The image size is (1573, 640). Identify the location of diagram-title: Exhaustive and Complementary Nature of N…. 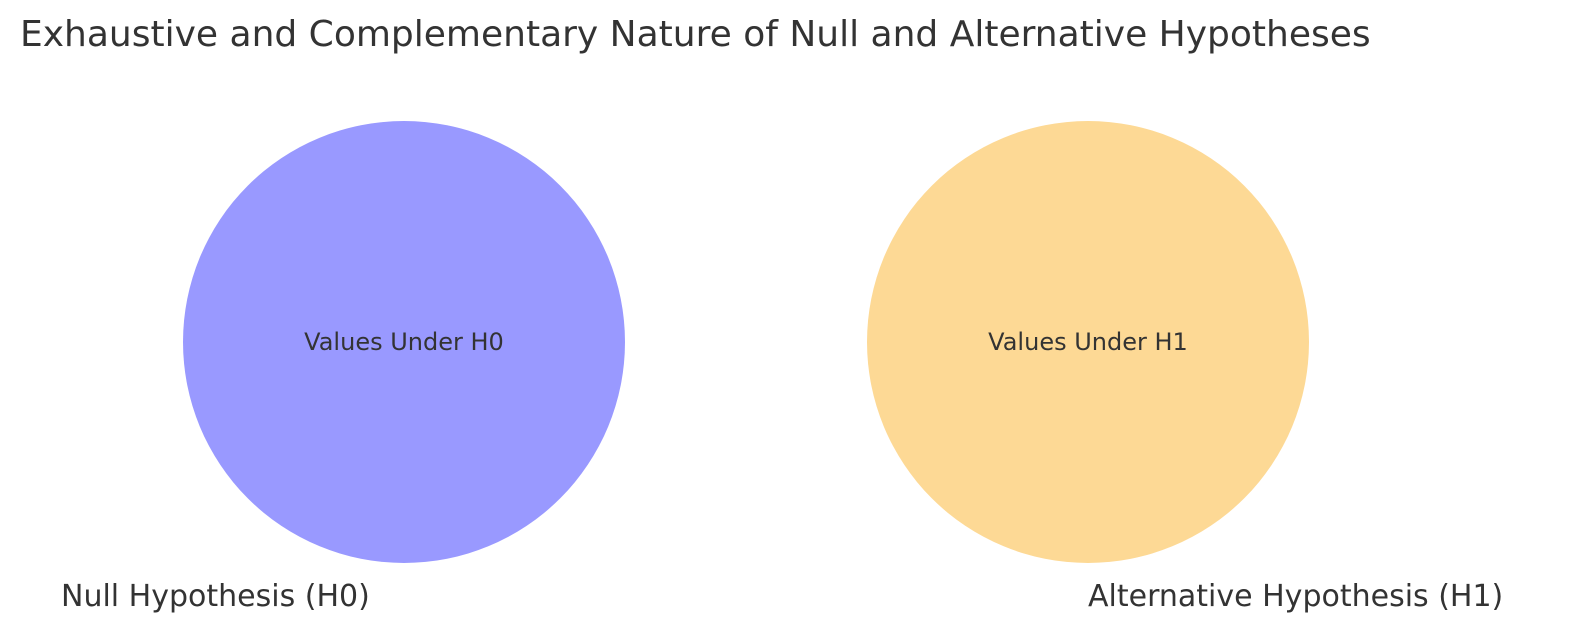
(695, 34).